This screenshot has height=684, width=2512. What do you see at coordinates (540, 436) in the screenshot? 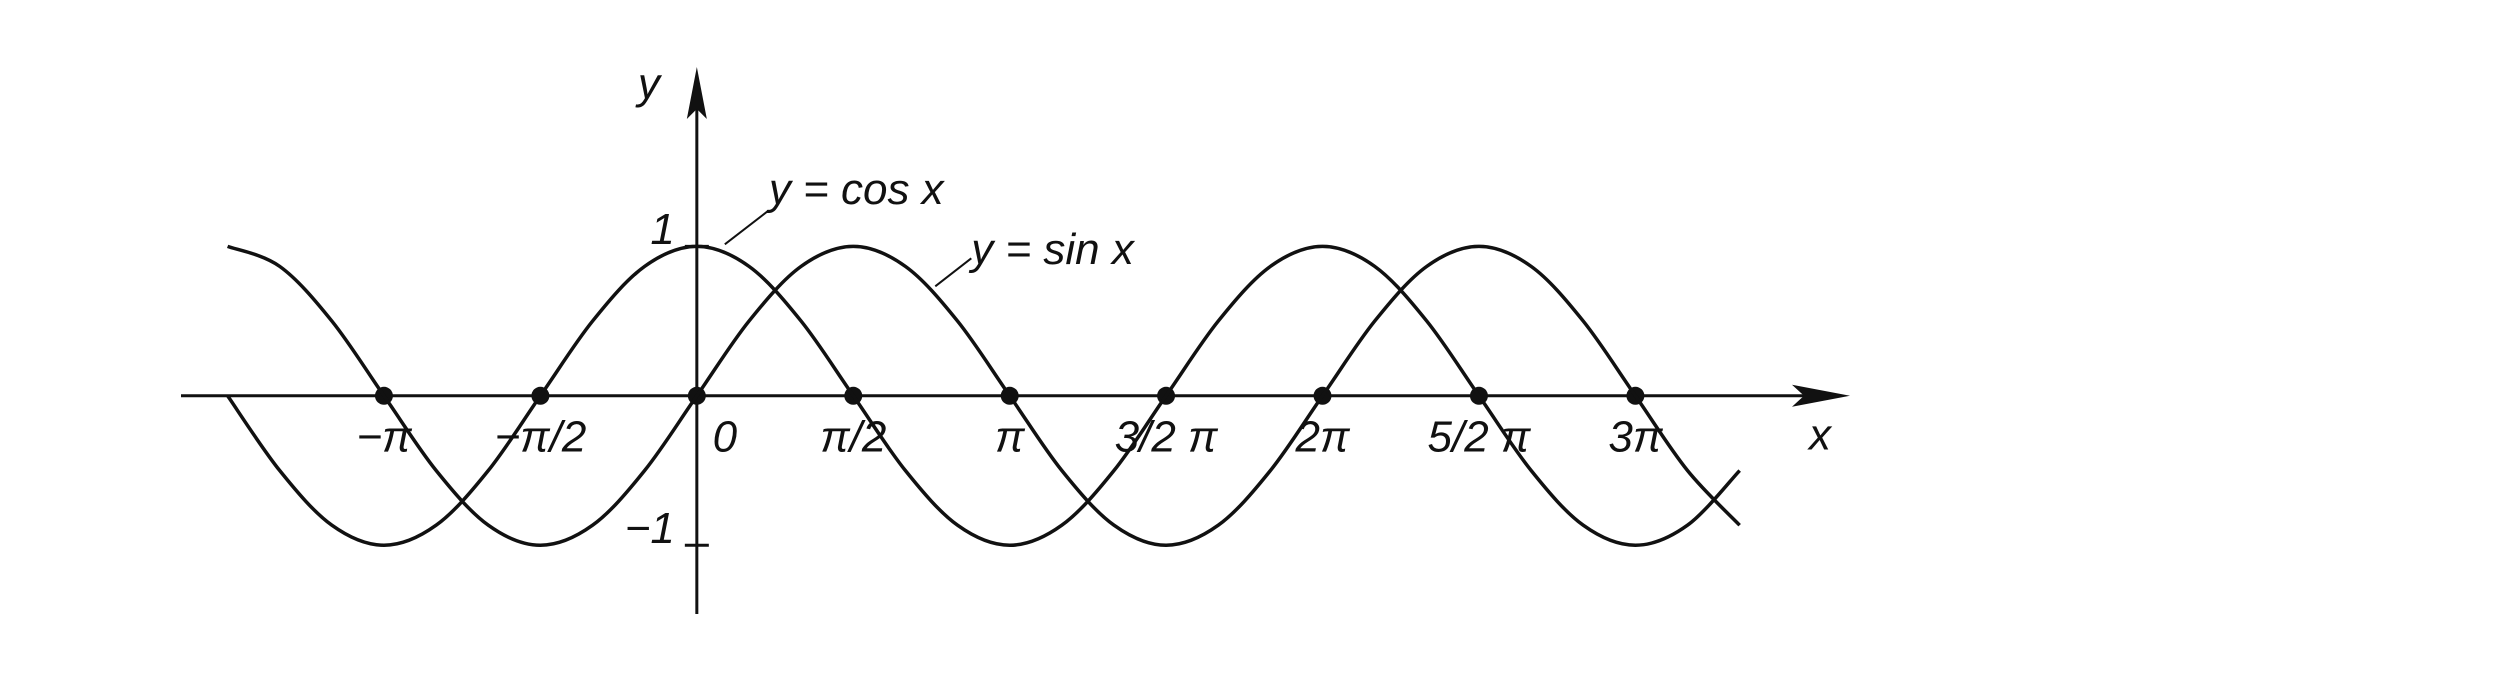
I see `x-tick-label: −π/2` at bounding box center [540, 436].